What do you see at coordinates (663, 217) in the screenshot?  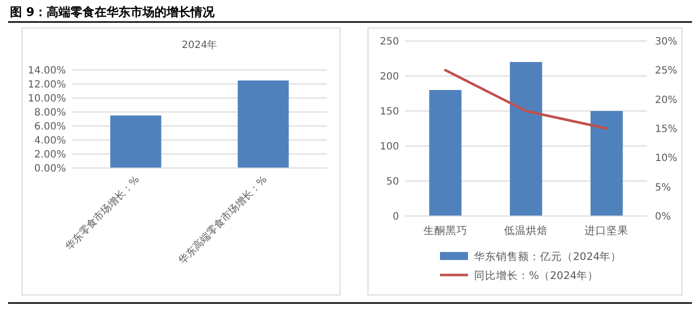 I see `y2-tick-label: 0%` at bounding box center [663, 217].